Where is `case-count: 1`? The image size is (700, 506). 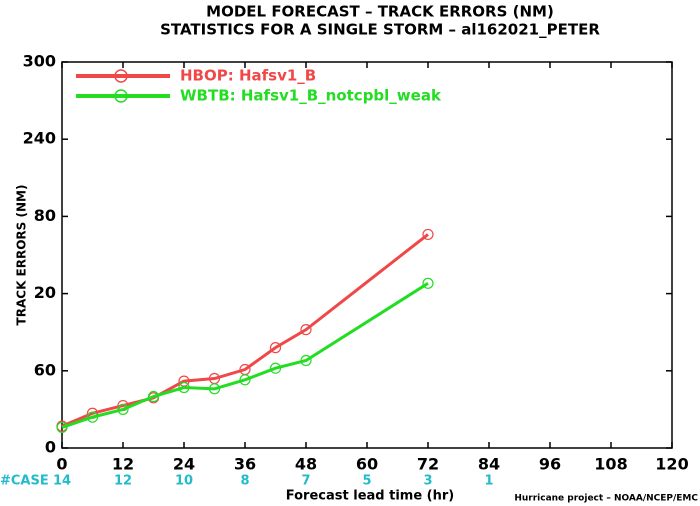
case-count: 1 is located at coordinates (488, 481).